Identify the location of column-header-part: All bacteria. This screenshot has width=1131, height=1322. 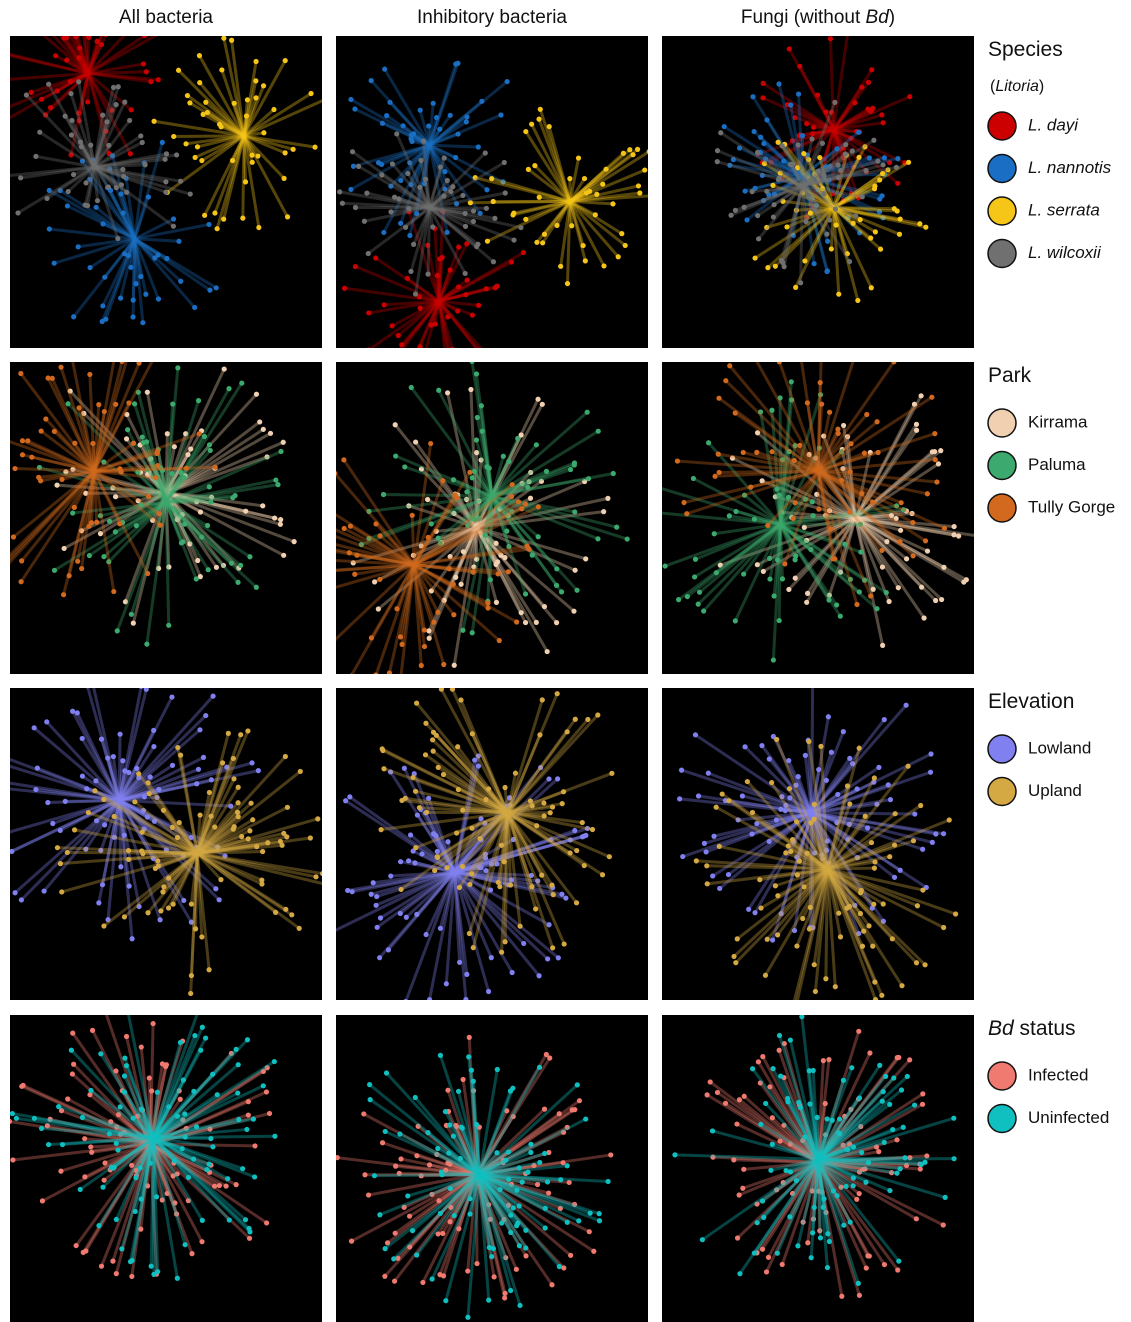
(166, 17).